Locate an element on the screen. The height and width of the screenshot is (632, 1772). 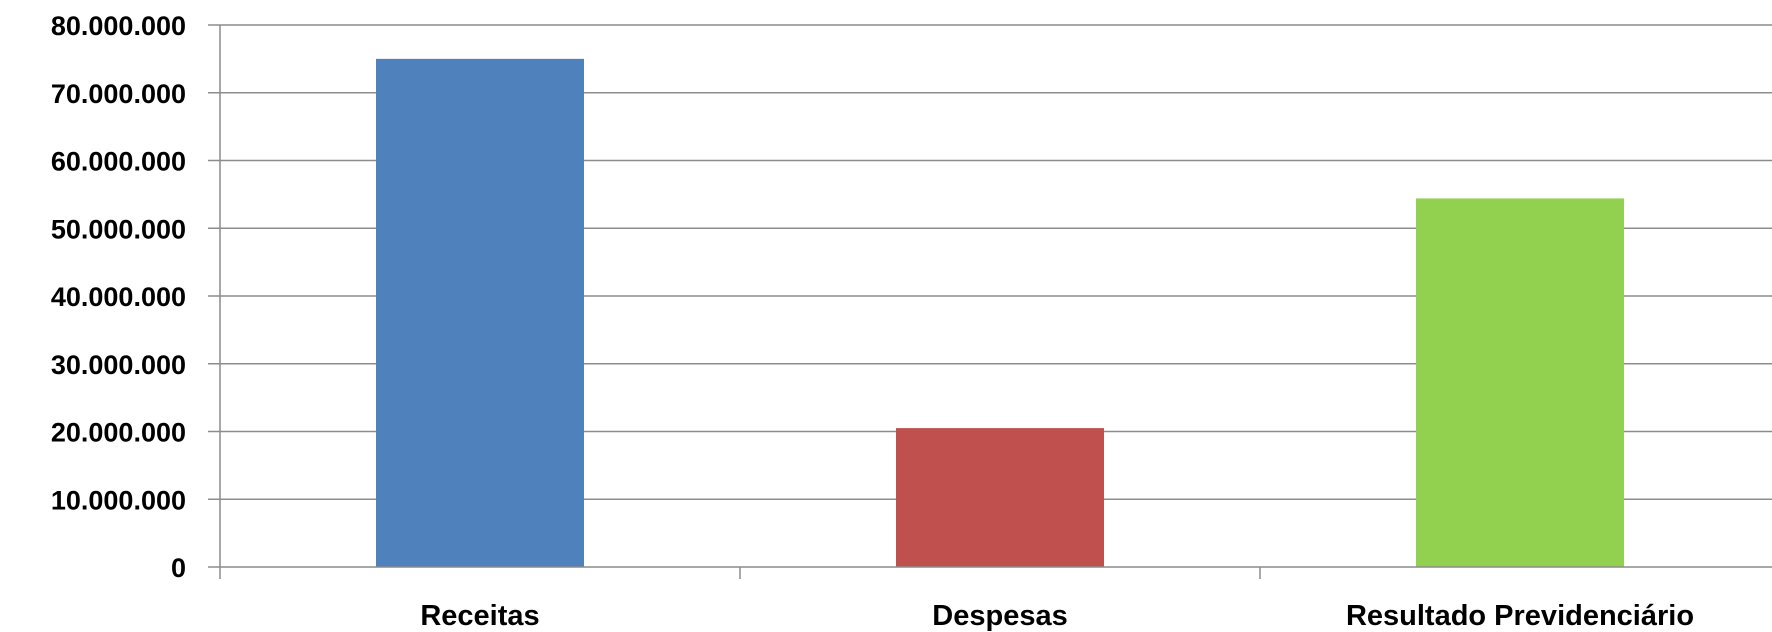
y-tick-label: 80.000.000 is located at coordinates (118, 26).